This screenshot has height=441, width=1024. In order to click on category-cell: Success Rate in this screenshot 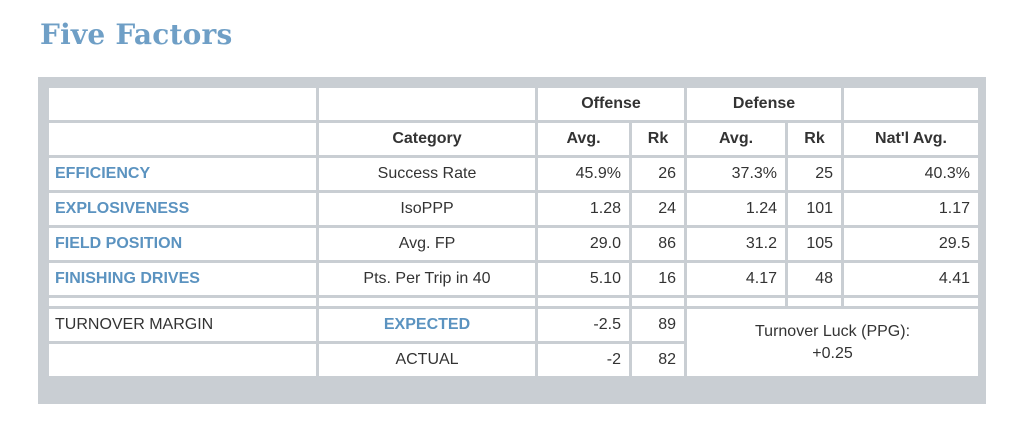, I will do `click(427, 174)`.